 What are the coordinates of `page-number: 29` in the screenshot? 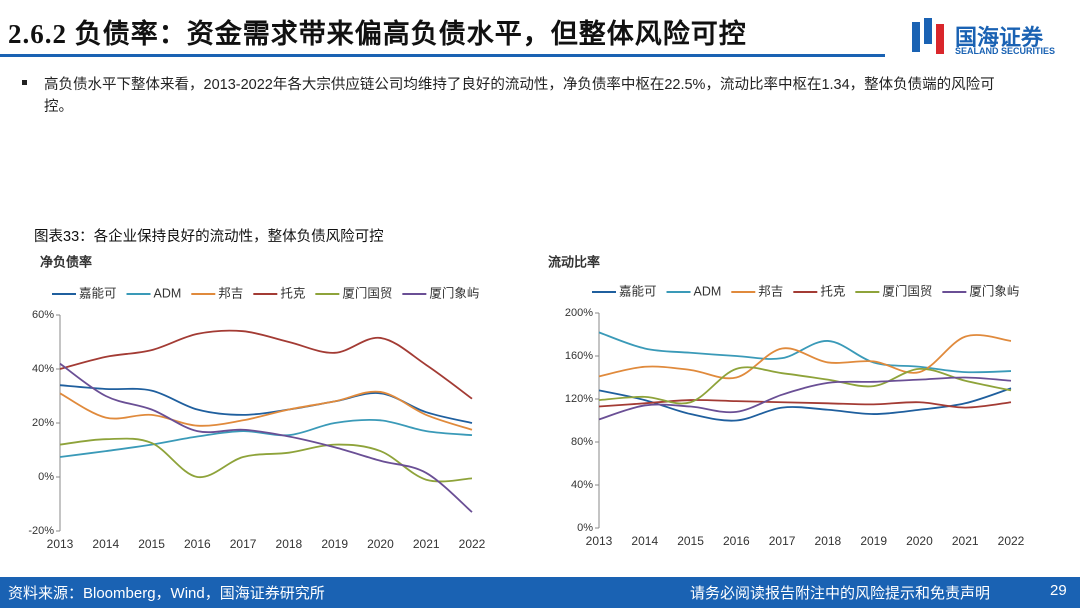 It's located at (1058, 590).